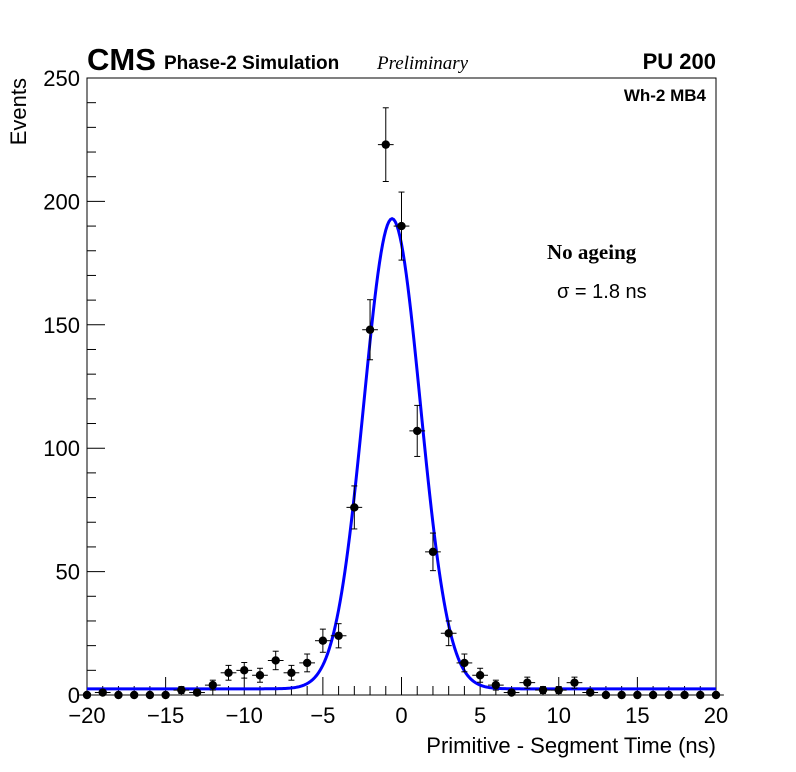 The height and width of the screenshot is (772, 796). Describe the element at coordinates (244, 715) in the screenshot. I see `x-tick-label: −10` at that location.